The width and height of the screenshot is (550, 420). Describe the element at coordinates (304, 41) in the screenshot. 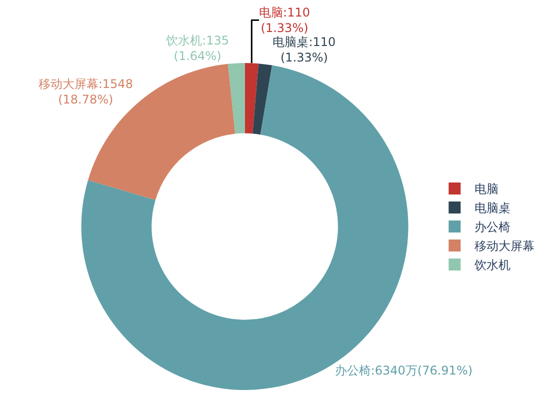

I see `category-label: 电脑桌:110` at that location.